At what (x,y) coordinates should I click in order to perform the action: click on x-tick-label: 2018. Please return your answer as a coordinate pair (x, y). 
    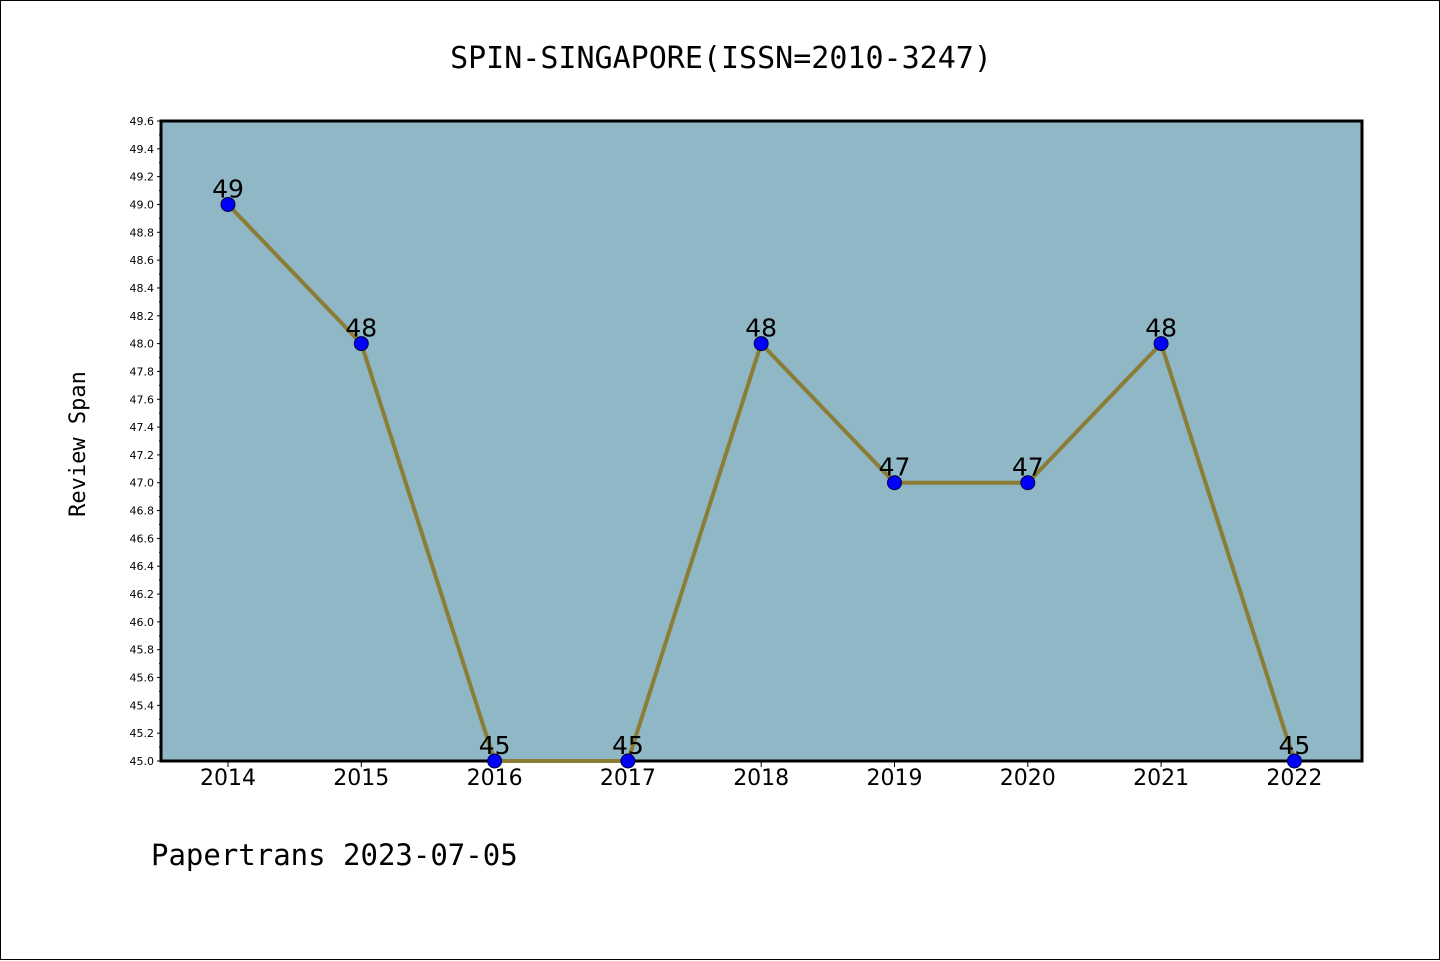
    Looking at the image, I should click on (761, 778).